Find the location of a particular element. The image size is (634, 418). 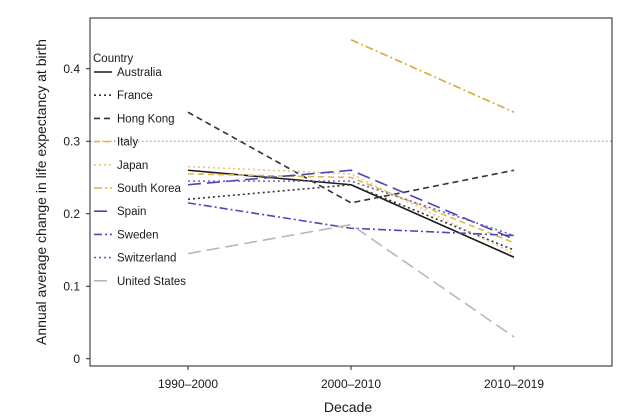

series-line-hong-kong is located at coordinates (351, 157).